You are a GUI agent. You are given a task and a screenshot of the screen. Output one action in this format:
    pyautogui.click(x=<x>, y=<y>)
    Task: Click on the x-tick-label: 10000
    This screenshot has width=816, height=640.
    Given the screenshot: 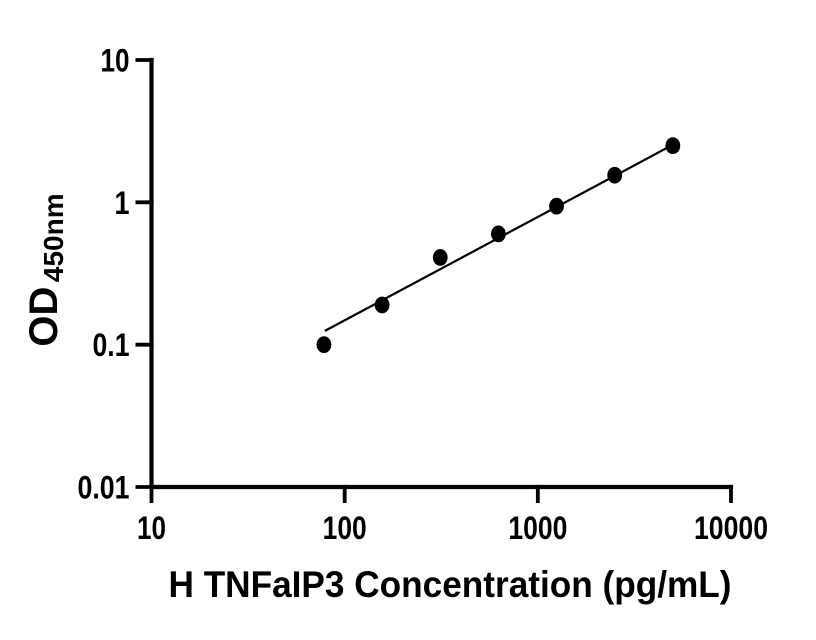 What is the action you would take?
    pyautogui.click(x=731, y=528)
    